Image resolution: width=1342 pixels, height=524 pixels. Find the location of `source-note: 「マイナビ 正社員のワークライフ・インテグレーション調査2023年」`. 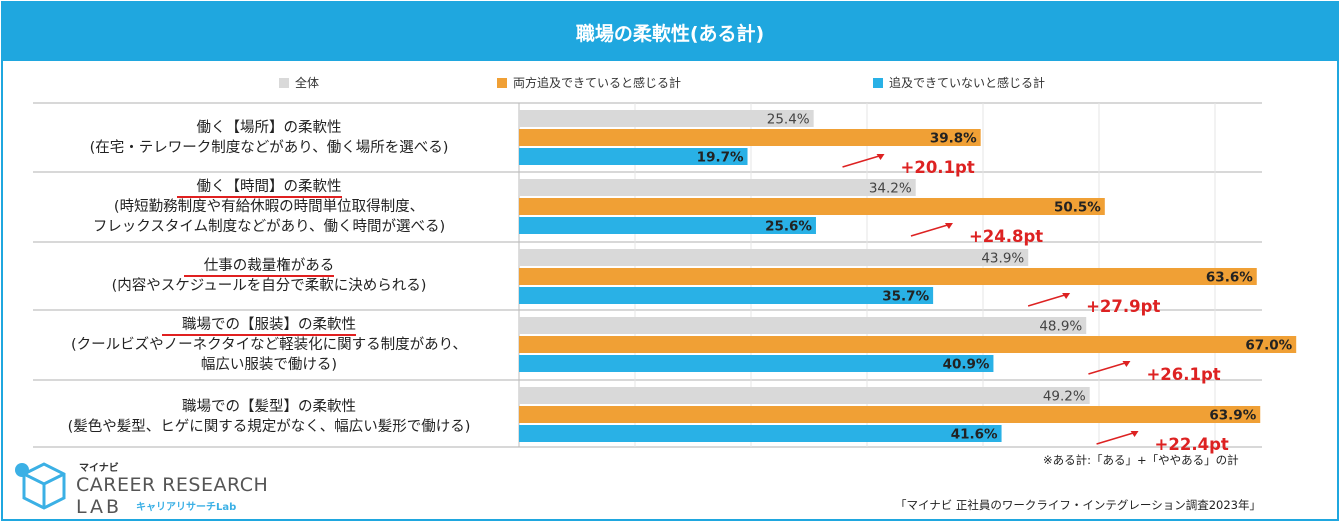

source-note: 「マイナビ 正社員のワークライフ・インテグレーション調査2023年」 is located at coordinates (1078, 505).